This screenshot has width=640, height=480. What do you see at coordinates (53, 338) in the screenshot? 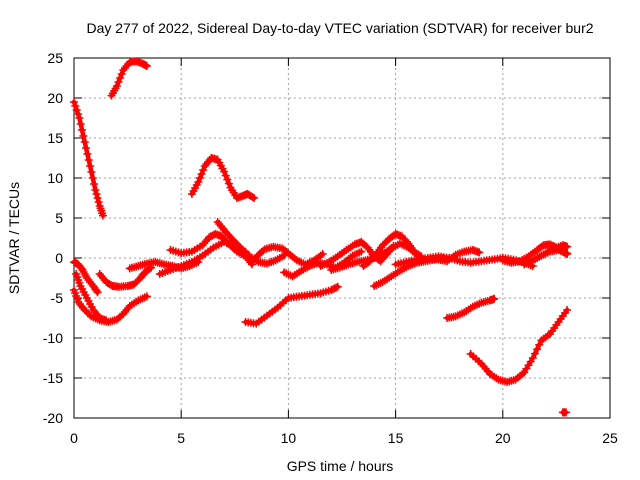
I see `y-tick-label: -10` at bounding box center [53, 338].